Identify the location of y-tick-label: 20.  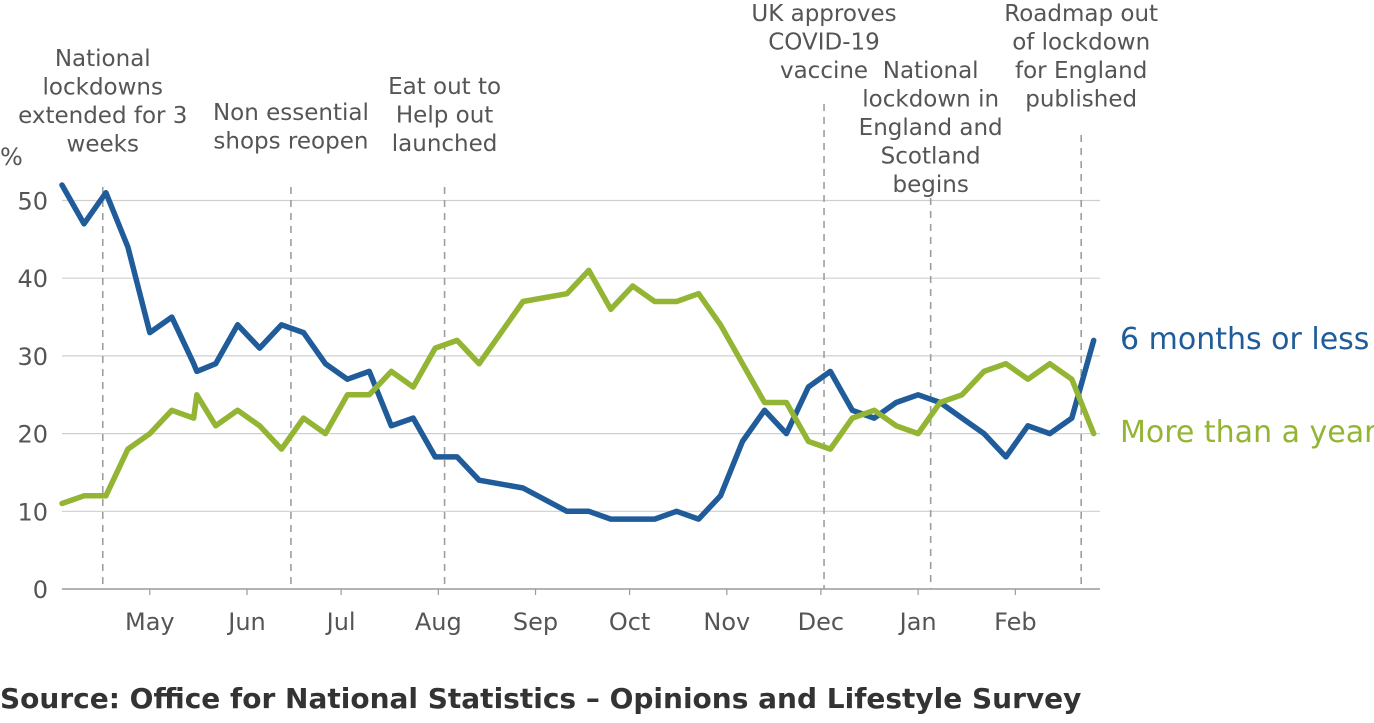
(32, 435).